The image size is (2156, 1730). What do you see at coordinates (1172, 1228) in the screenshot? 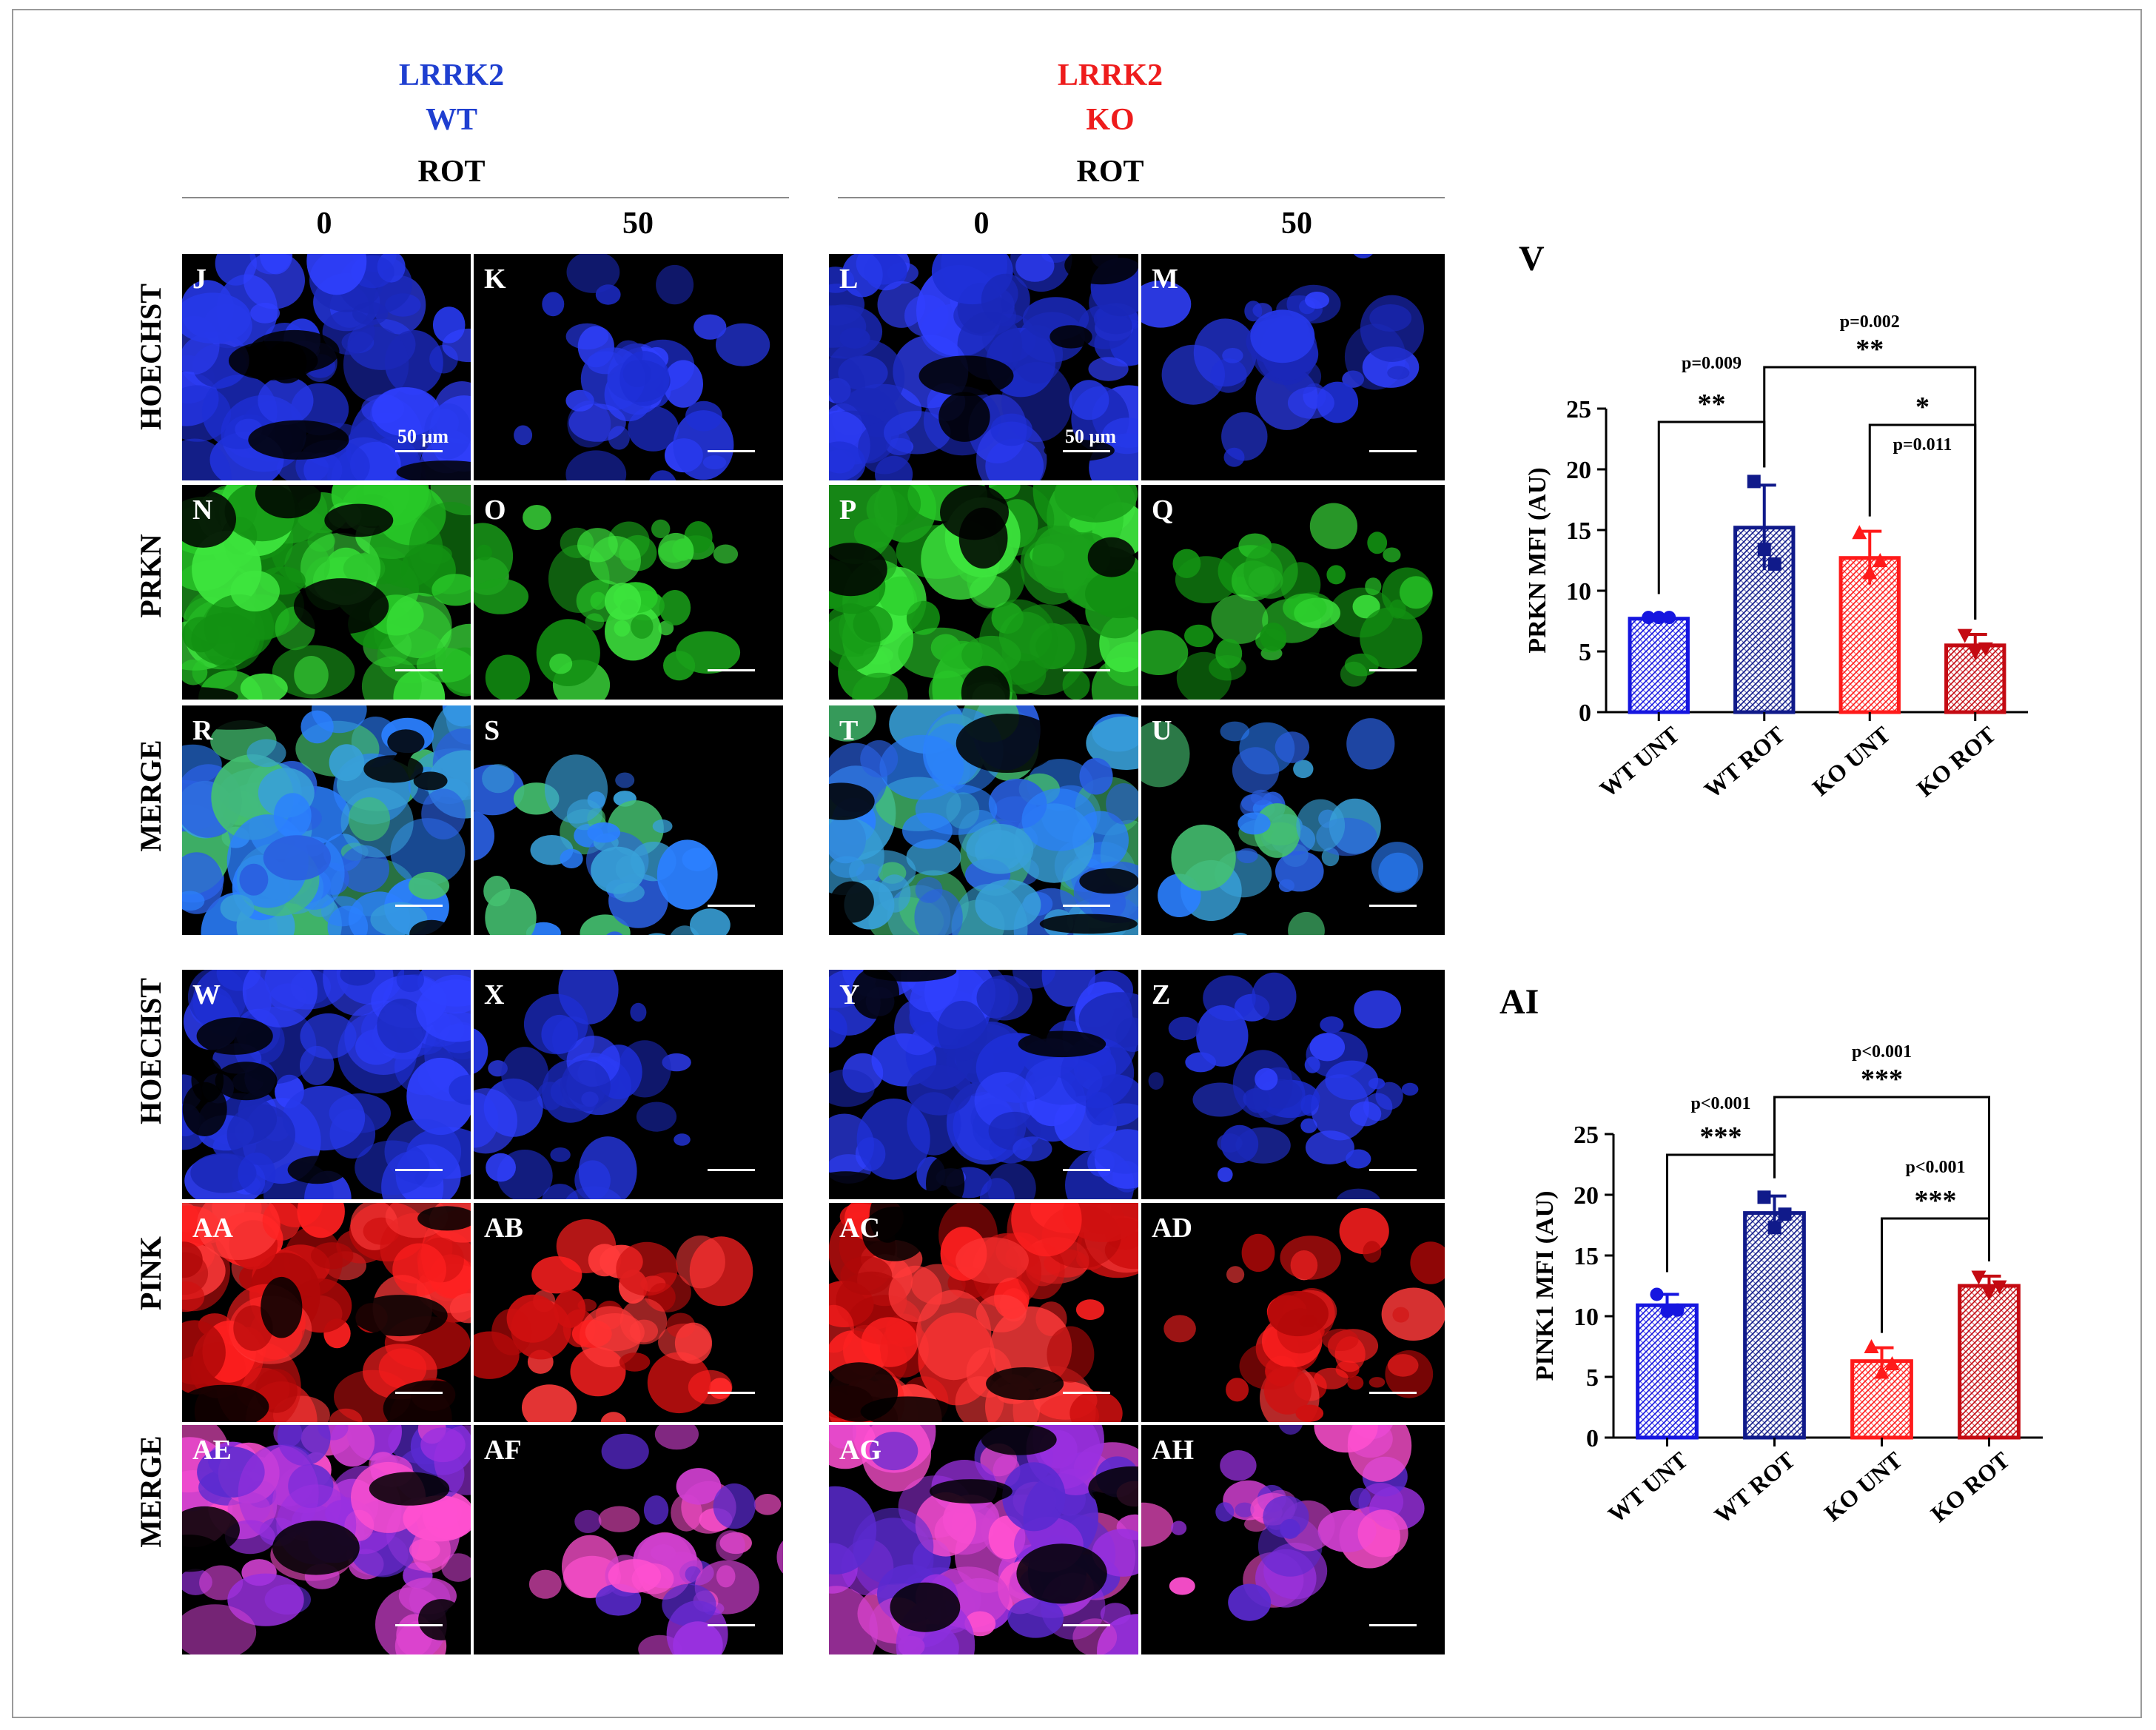
I see `panel-letter: AD` at bounding box center [1172, 1228].